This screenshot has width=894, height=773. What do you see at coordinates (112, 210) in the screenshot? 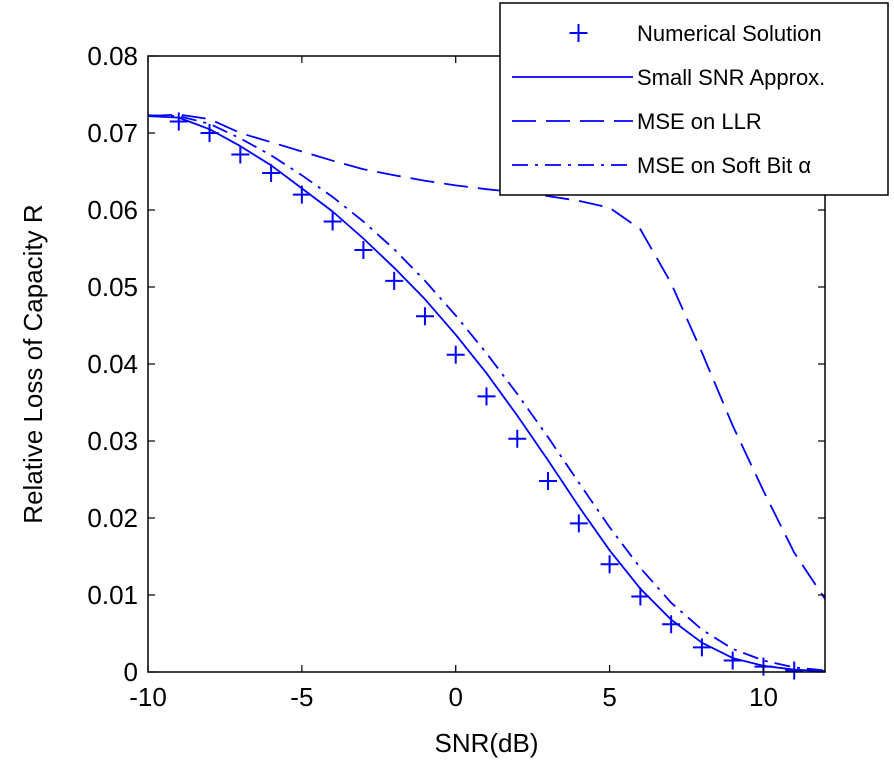
I see `y-tick-label: 0.06` at bounding box center [112, 210].